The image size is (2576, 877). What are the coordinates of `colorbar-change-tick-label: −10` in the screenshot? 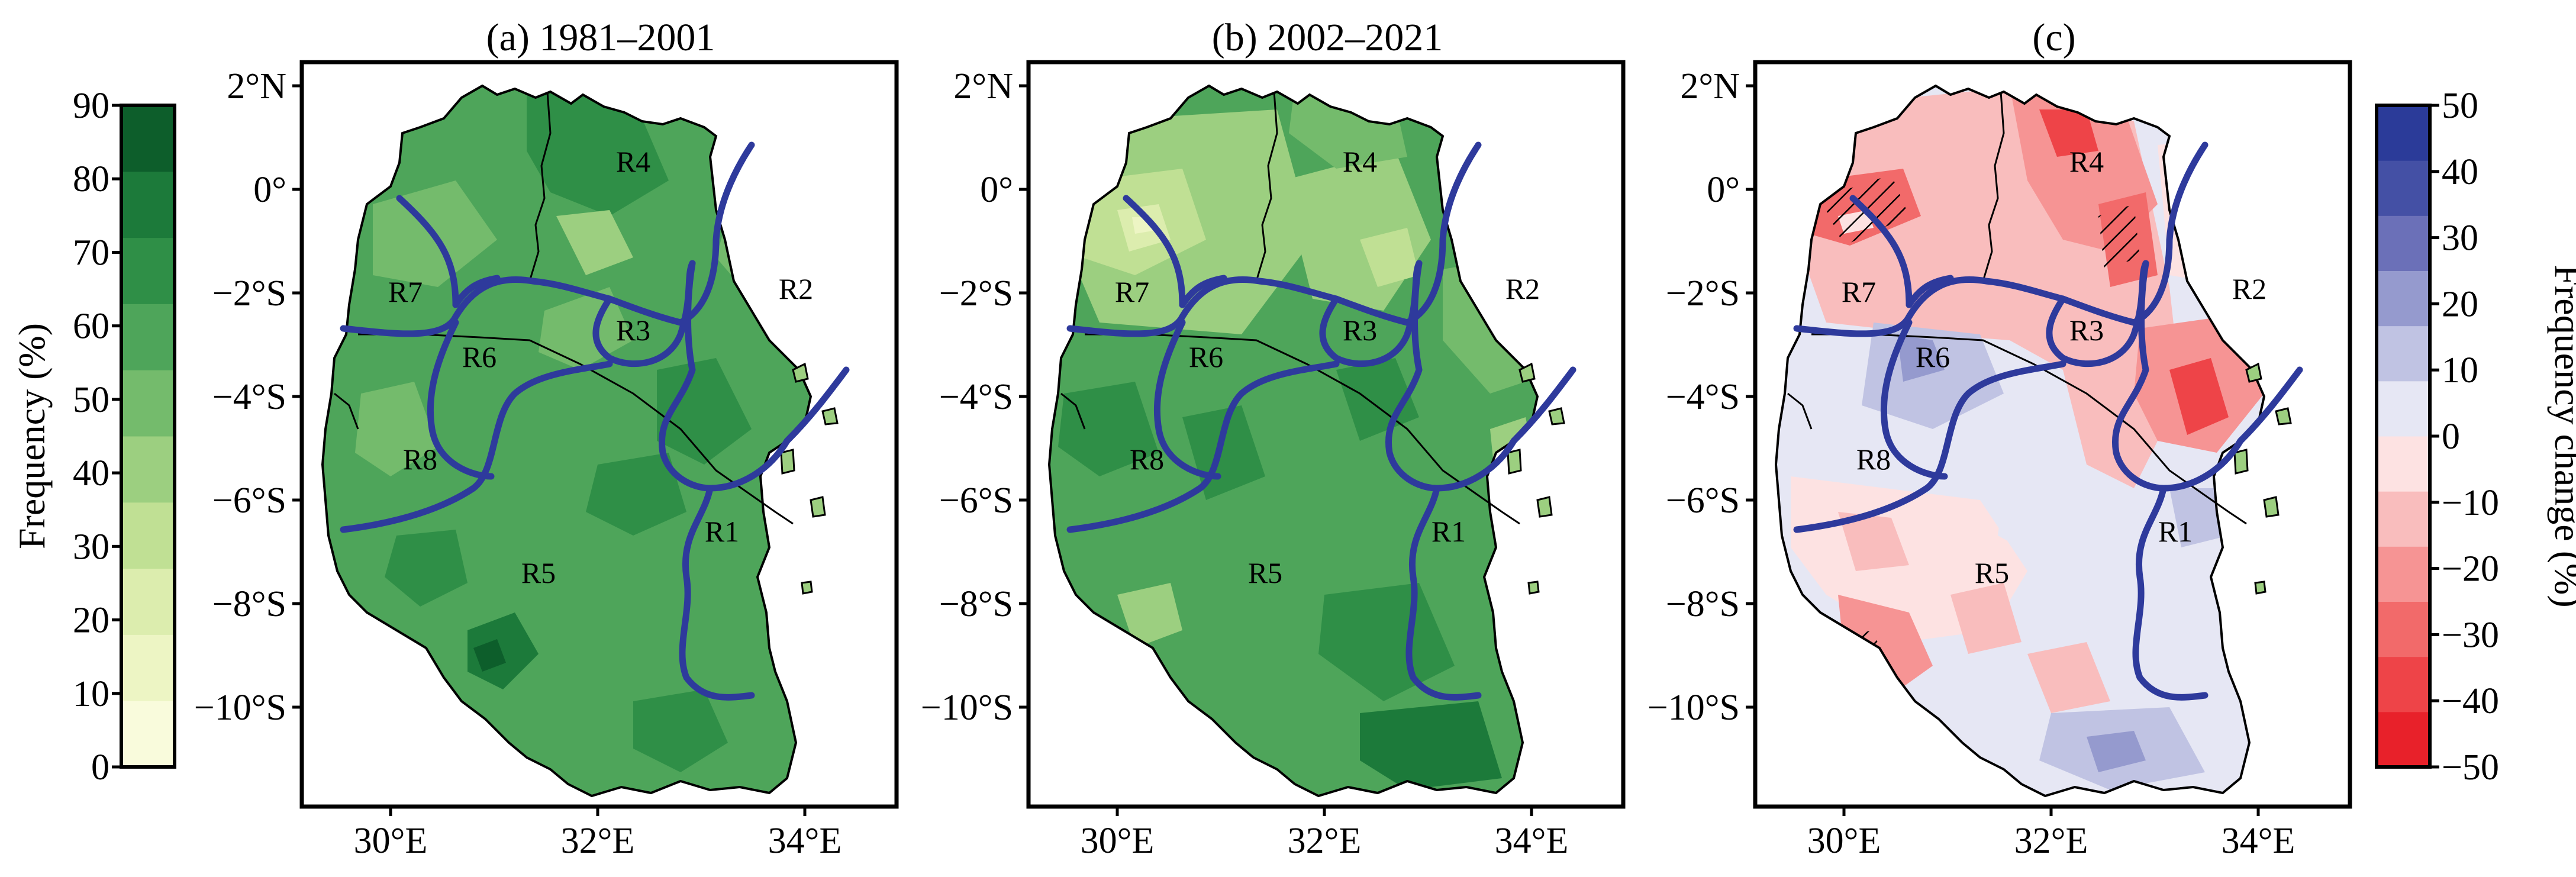 It's located at (2470, 503).